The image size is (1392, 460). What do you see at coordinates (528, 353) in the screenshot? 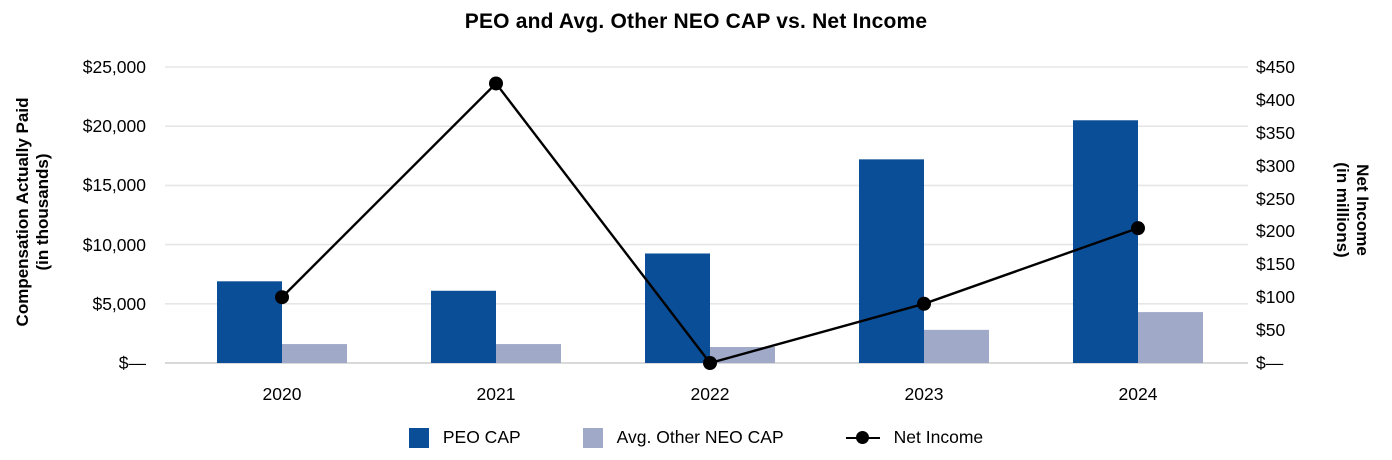
I see `bar-avg-other-neo-cap-2021` at bounding box center [528, 353].